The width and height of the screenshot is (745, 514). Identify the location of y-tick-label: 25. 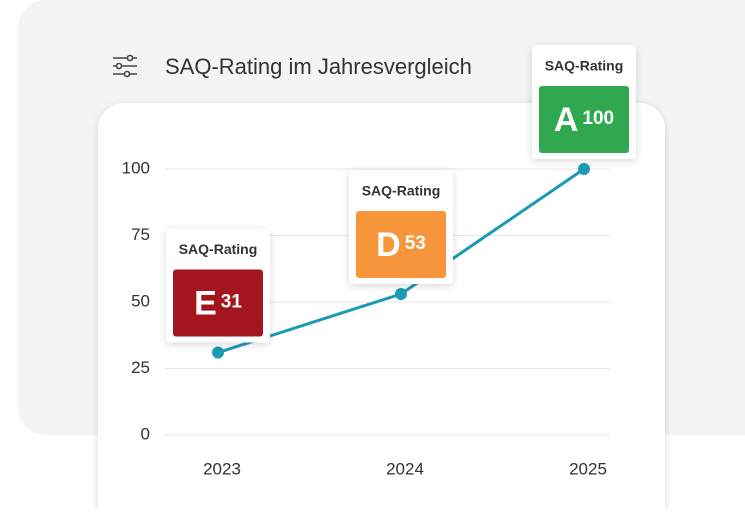
(140, 367).